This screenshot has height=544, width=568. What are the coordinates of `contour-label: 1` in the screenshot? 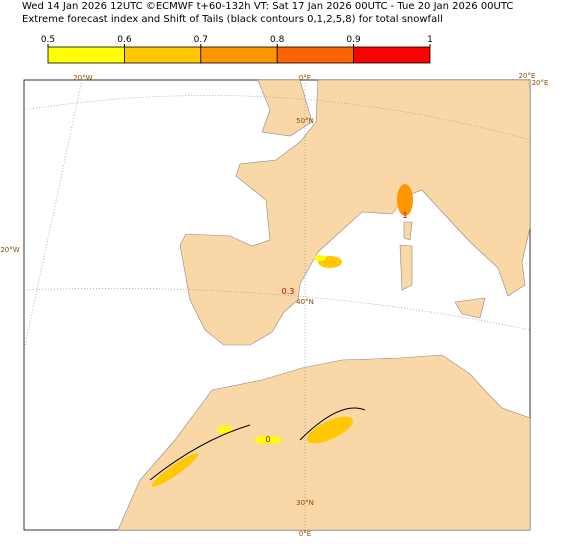 It's located at (404, 215).